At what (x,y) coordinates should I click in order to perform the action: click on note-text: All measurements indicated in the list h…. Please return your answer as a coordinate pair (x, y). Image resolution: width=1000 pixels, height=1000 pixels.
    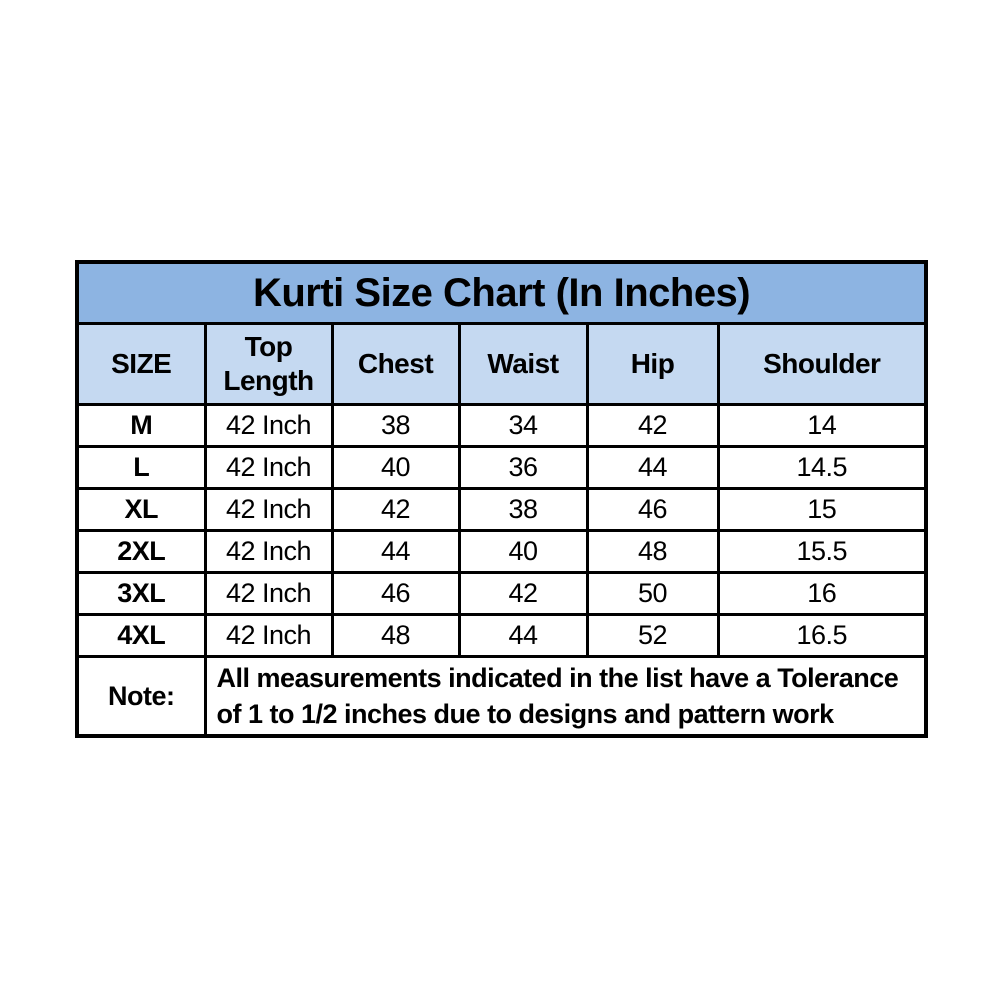
    Looking at the image, I should click on (565, 696).